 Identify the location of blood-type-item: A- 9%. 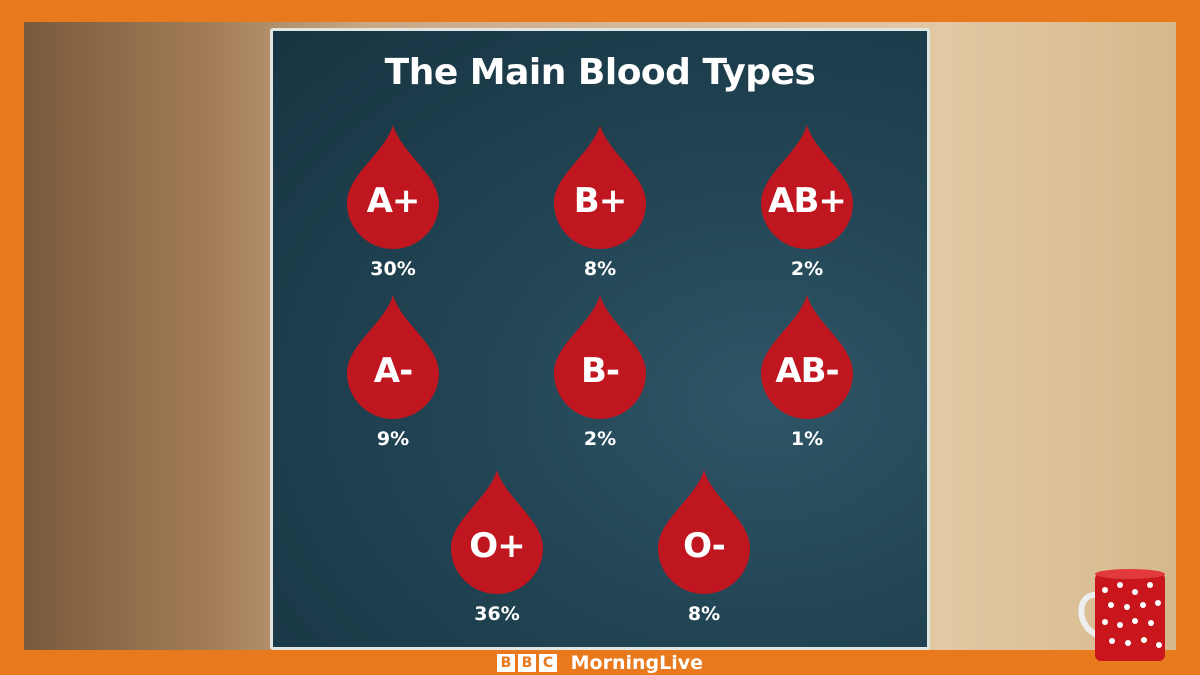
(393, 372).